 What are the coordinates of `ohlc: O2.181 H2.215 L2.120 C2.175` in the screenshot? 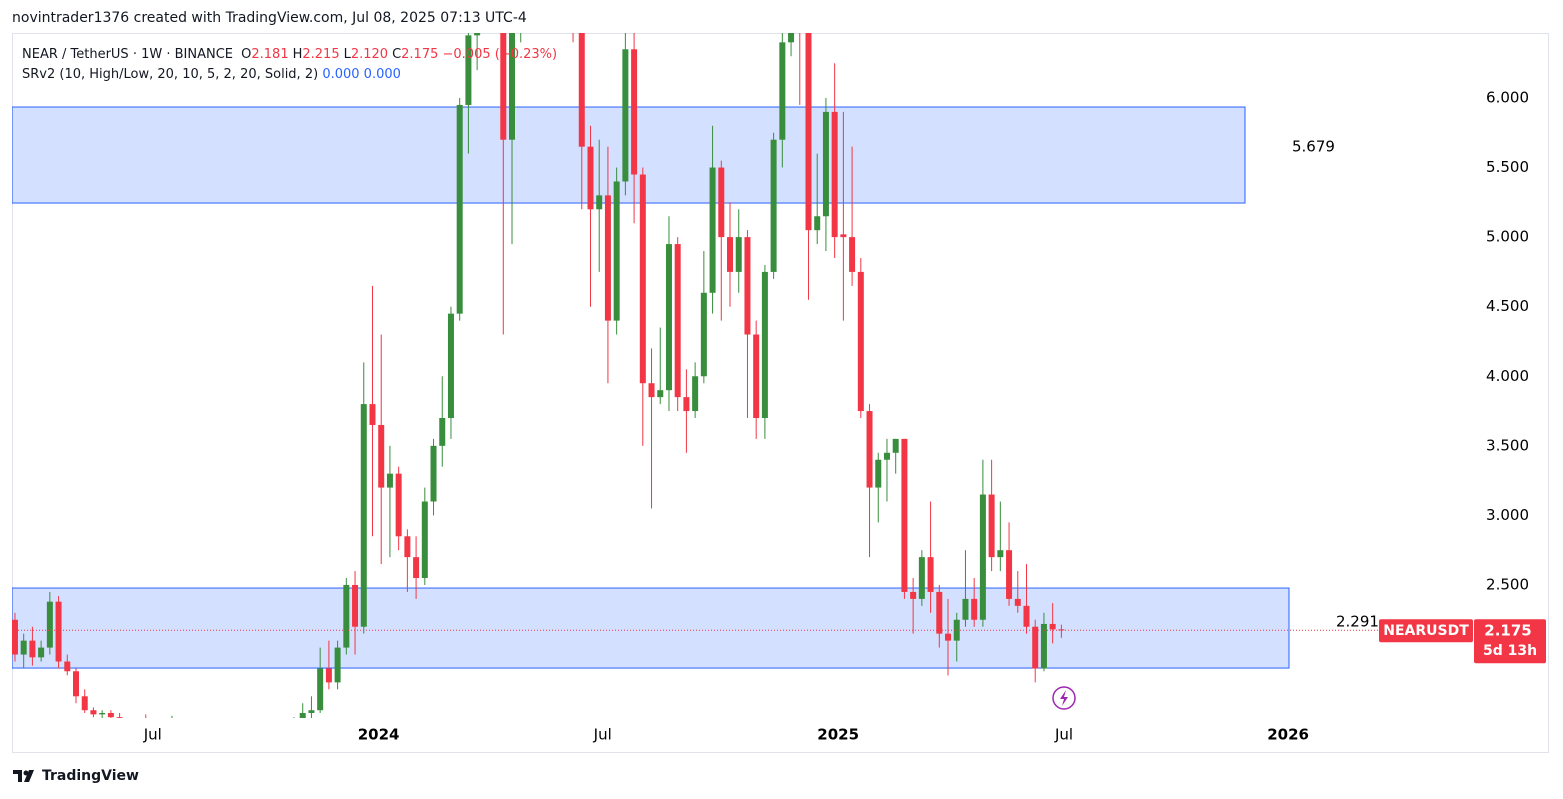 It's located at (337, 54).